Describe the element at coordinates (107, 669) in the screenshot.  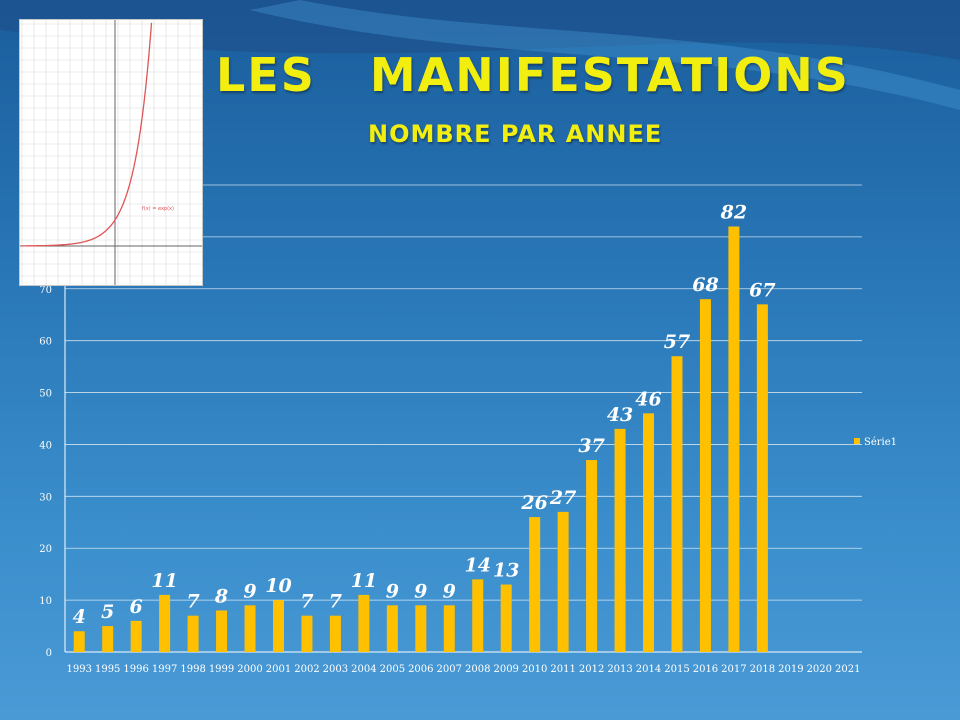
I see `x-tick-label: 1995` at that location.